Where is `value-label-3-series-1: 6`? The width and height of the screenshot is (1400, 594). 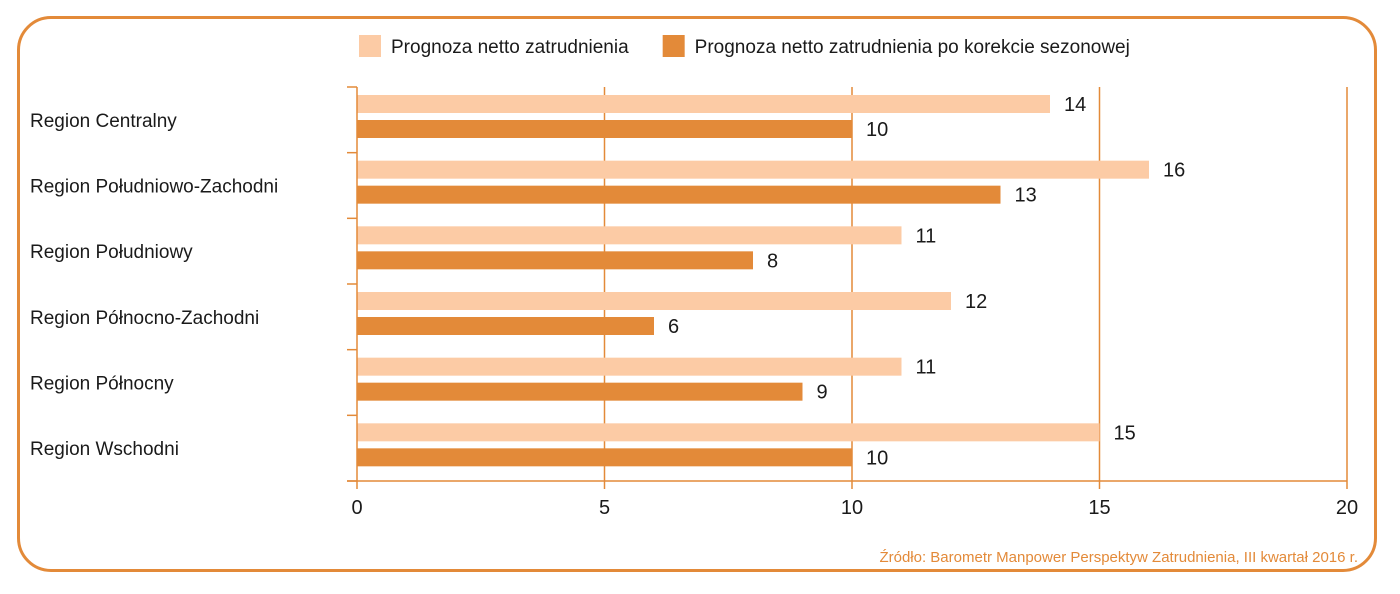
value-label-3-series-1: 6 is located at coordinates (673, 327).